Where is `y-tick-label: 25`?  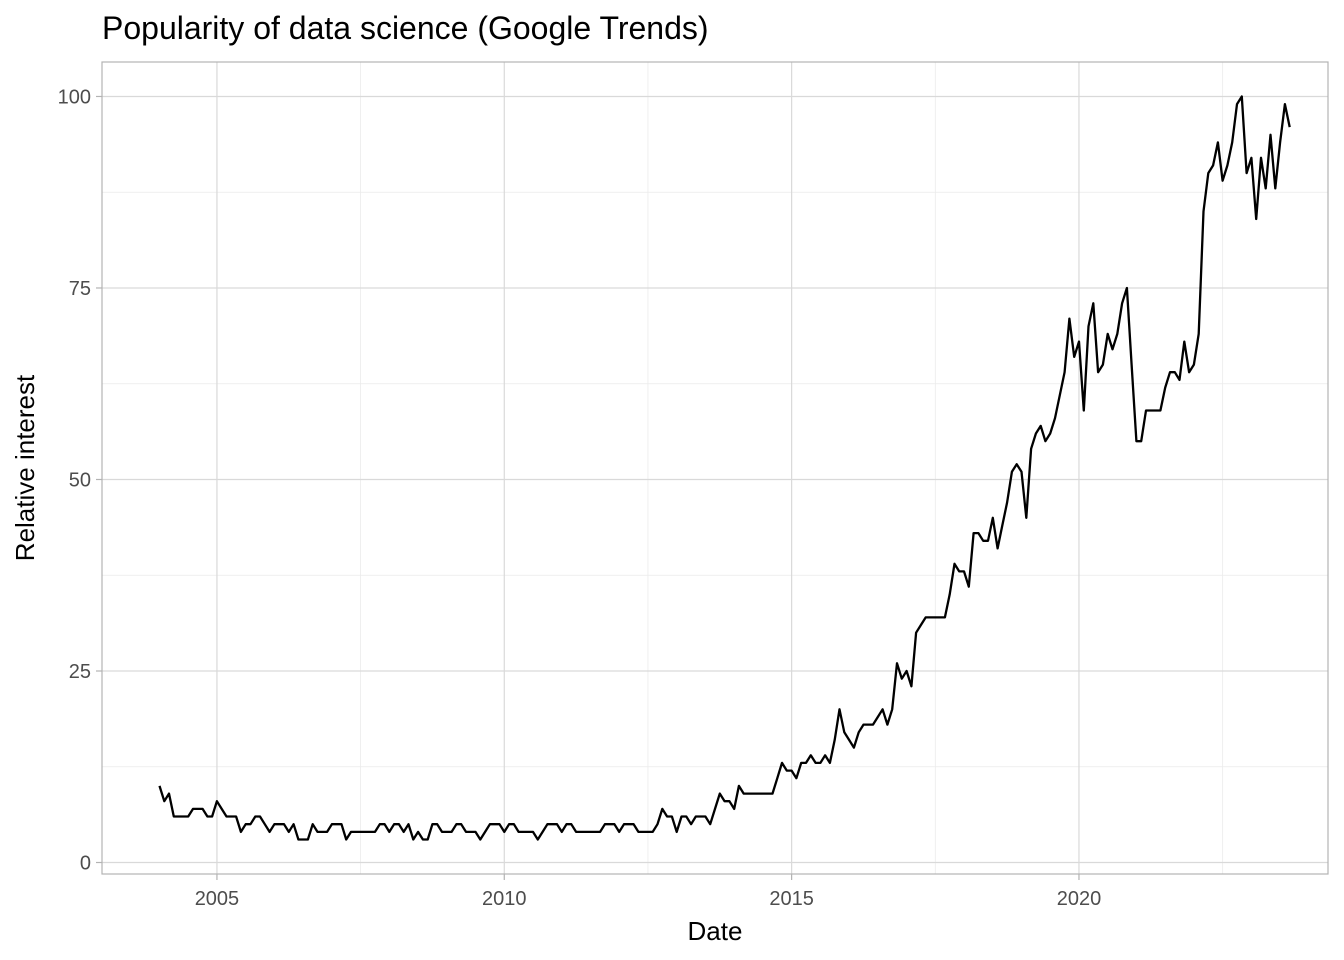
y-tick-label: 25 is located at coordinates (80, 672).